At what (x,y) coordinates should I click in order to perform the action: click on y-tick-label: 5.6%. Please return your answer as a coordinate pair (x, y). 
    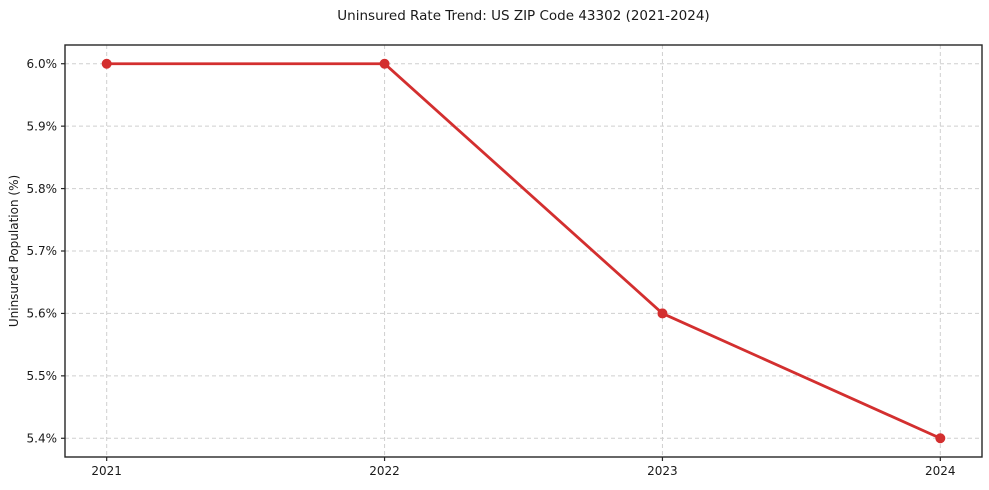
    Looking at the image, I should click on (42, 314).